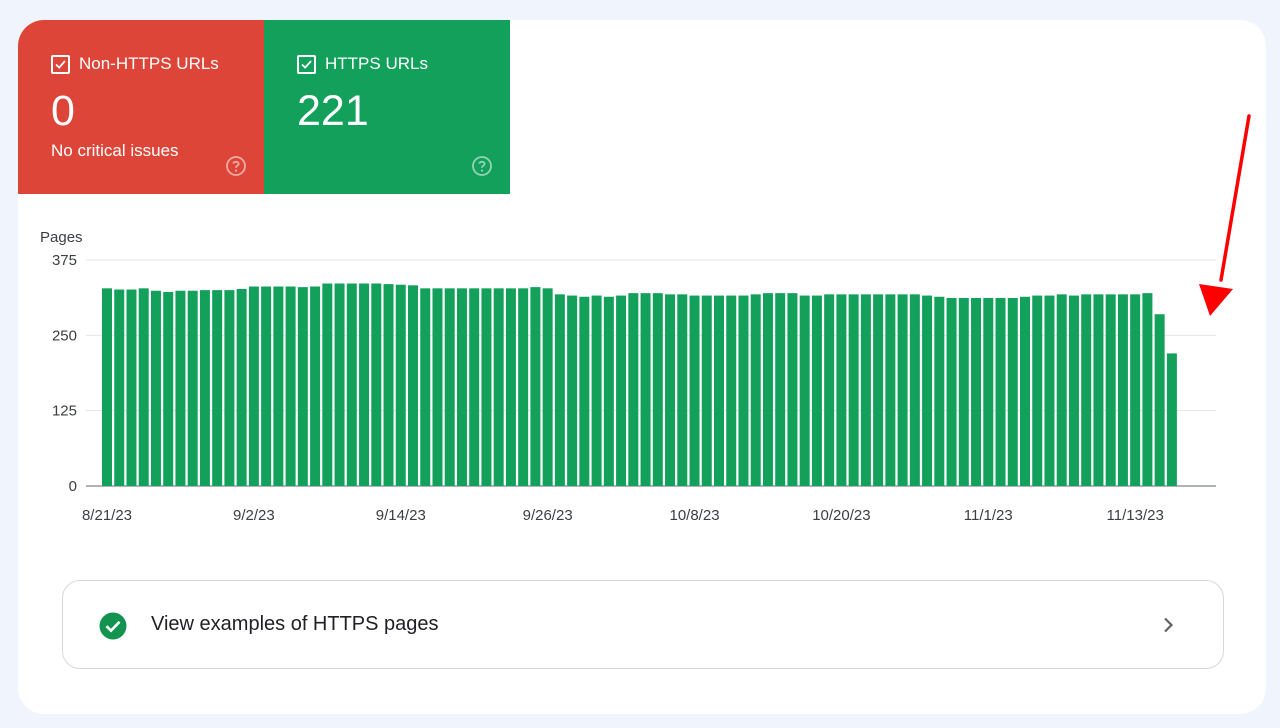 Image resolution: width=1280 pixels, height=728 pixels. Describe the element at coordinates (376, 63) in the screenshot. I see `tile-label: HTTPS URLs` at that location.